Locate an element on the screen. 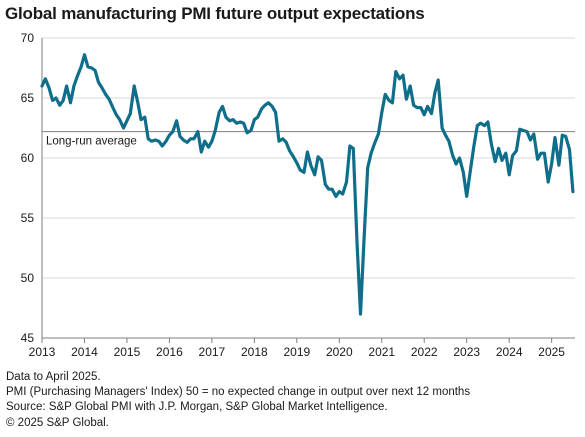  y-tick-label: 50 is located at coordinates (28, 278).